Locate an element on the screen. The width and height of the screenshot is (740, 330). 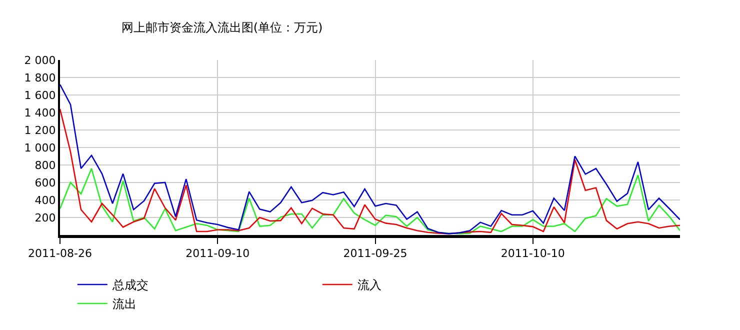
x-tick-label: 2011-09-10 is located at coordinates (218, 253).